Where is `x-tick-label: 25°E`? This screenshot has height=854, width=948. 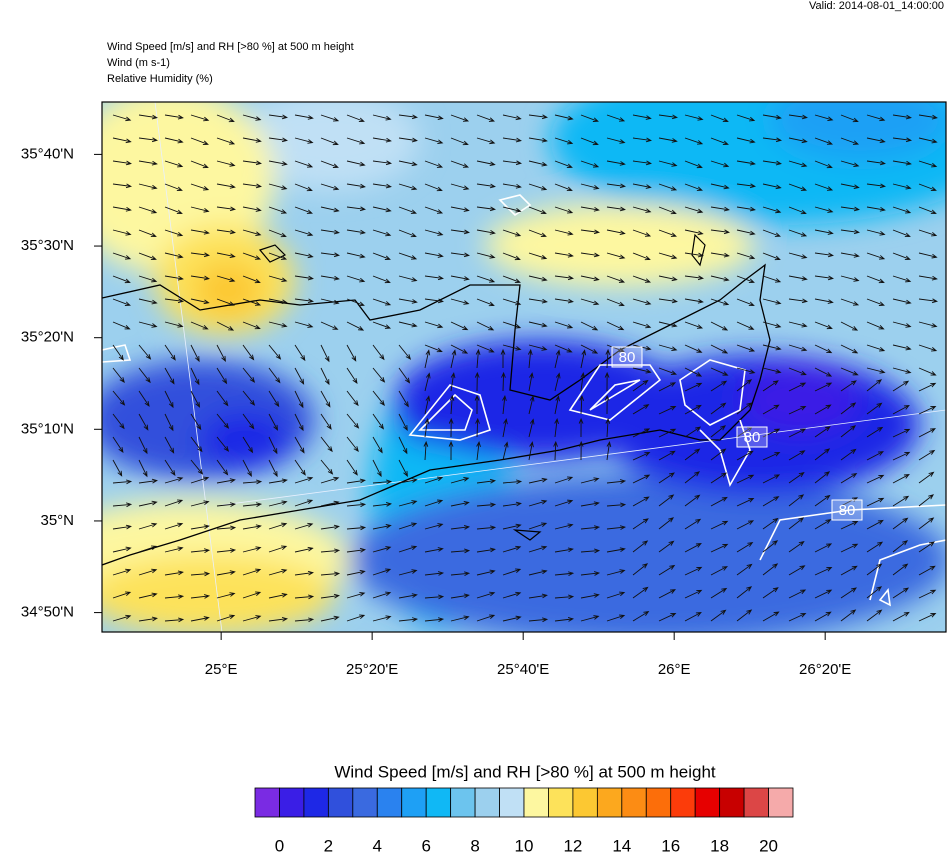 x-tick-label: 25°E is located at coordinates (221, 669).